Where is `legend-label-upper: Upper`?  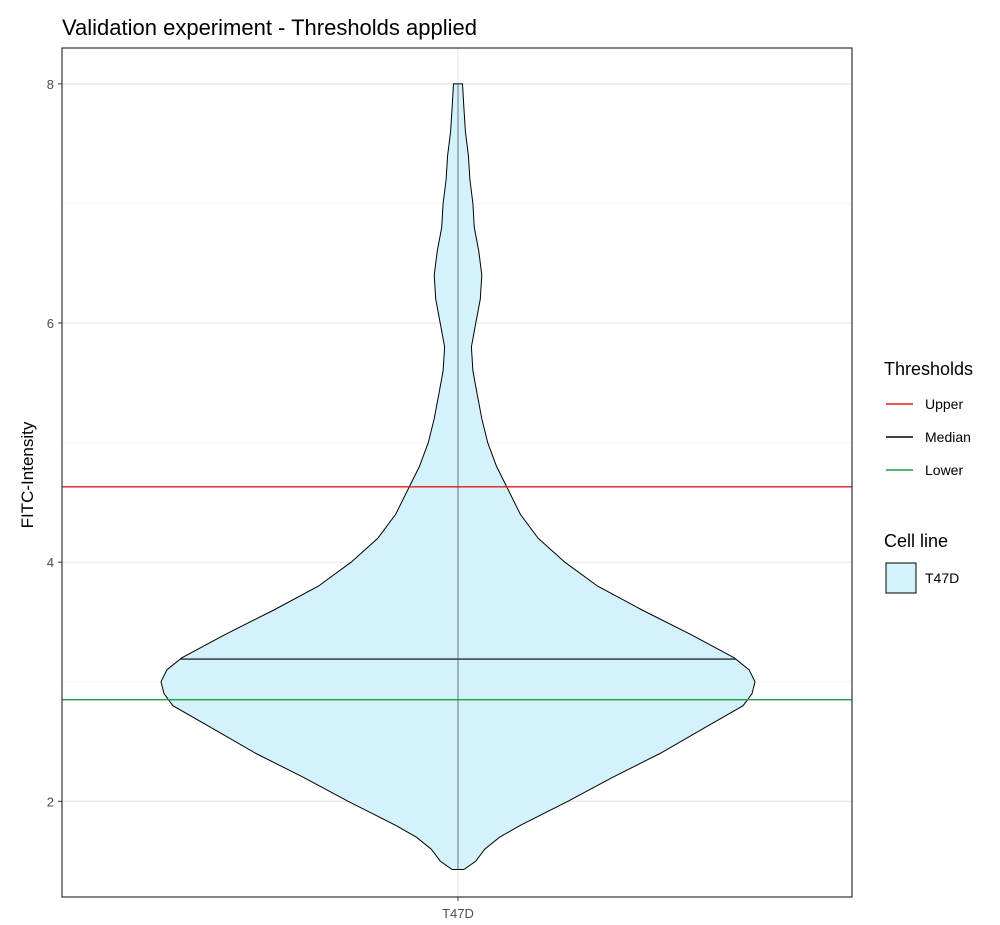 legend-label-upper: Upper is located at coordinates (944, 404).